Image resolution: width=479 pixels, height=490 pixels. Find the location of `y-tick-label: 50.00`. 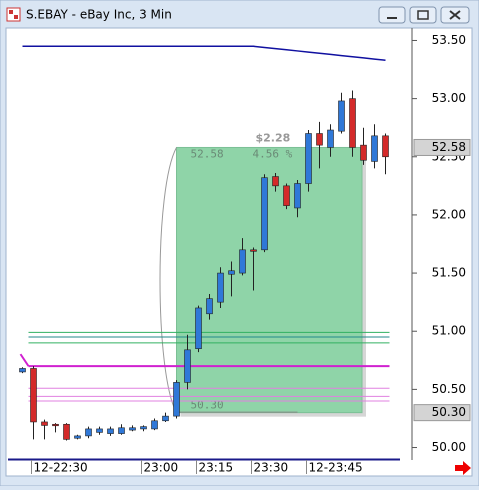

y-tick-label: 50.00 is located at coordinates (449, 447).